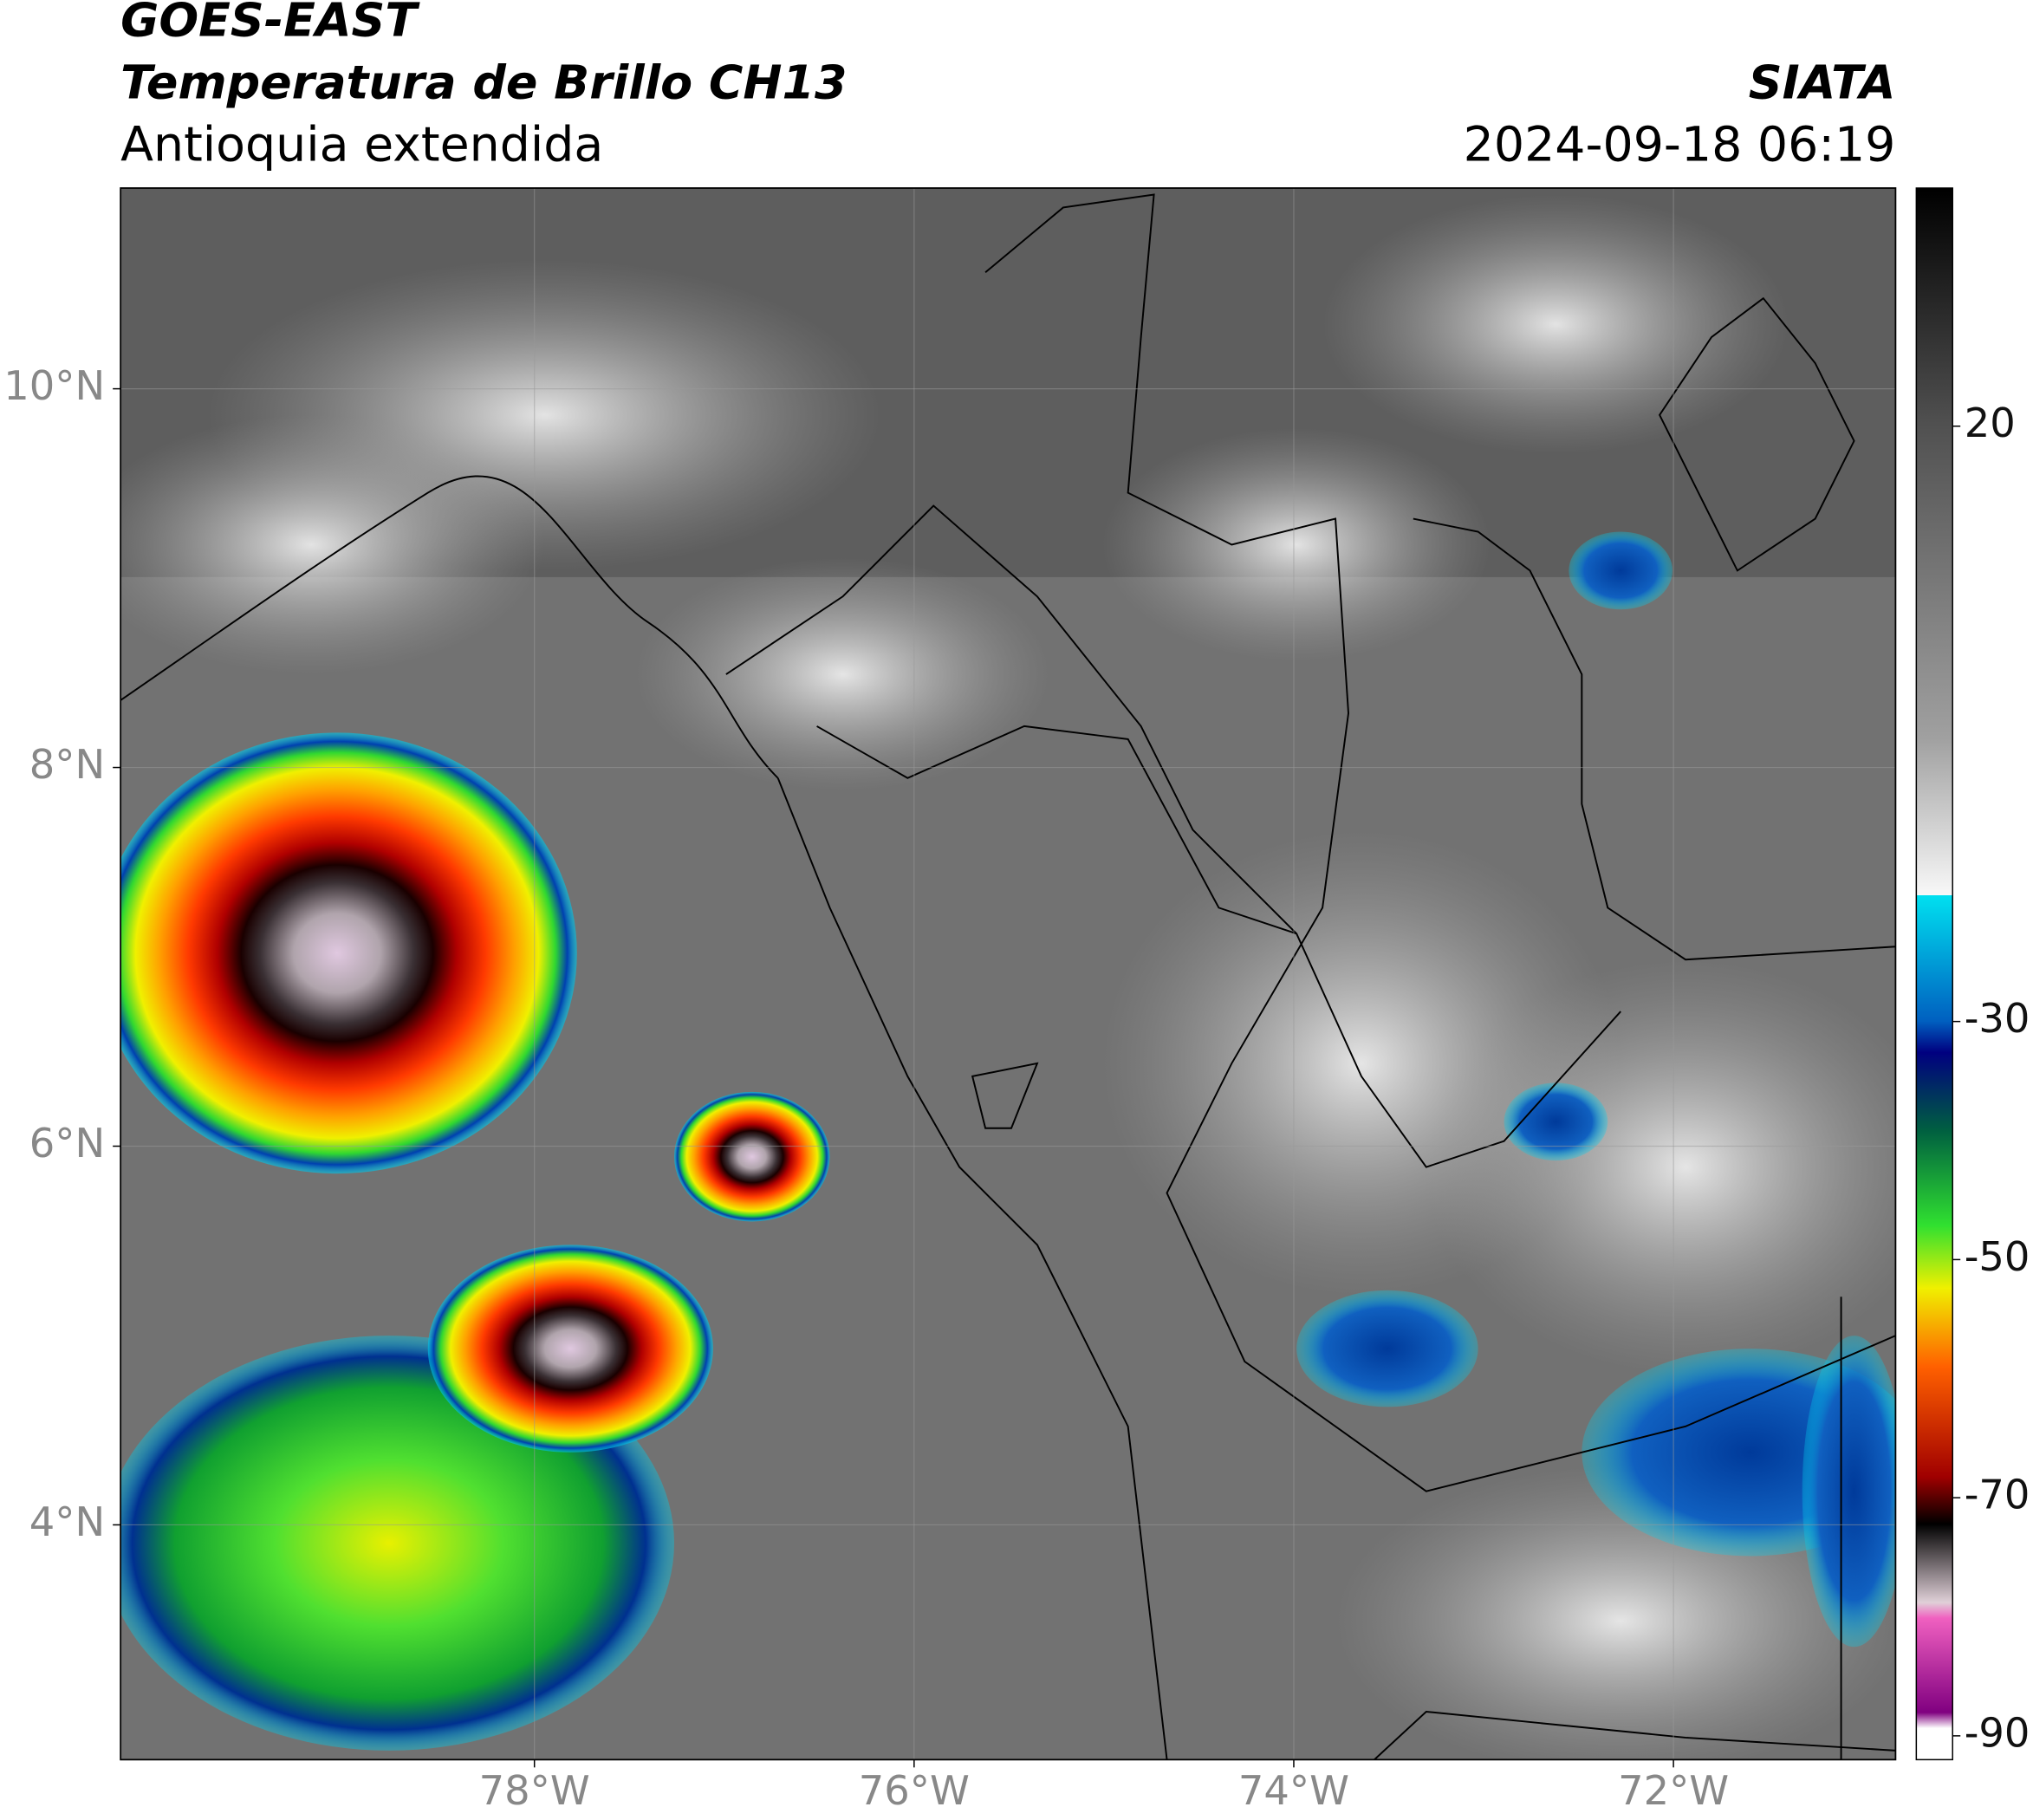 The width and height of the screenshot is (2033, 1820). Describe the element at coordinates (1997, 1495) in the screenshot. I see `colorbar-tick-label: -70` at that location.